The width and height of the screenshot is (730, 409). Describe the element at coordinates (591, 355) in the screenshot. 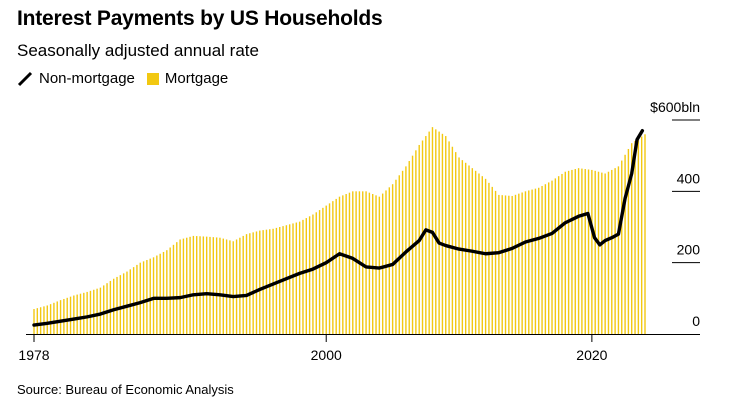

I see `x-tick-label: 2020` at that location.